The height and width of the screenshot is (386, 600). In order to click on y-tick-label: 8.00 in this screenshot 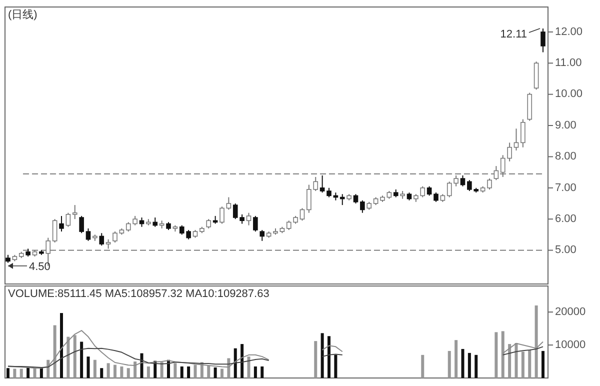, I will do `click(565, 156)`.